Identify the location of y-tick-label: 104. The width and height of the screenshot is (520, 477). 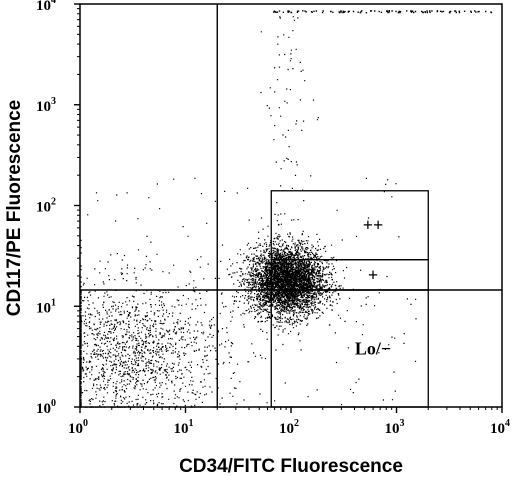
(46, 7).